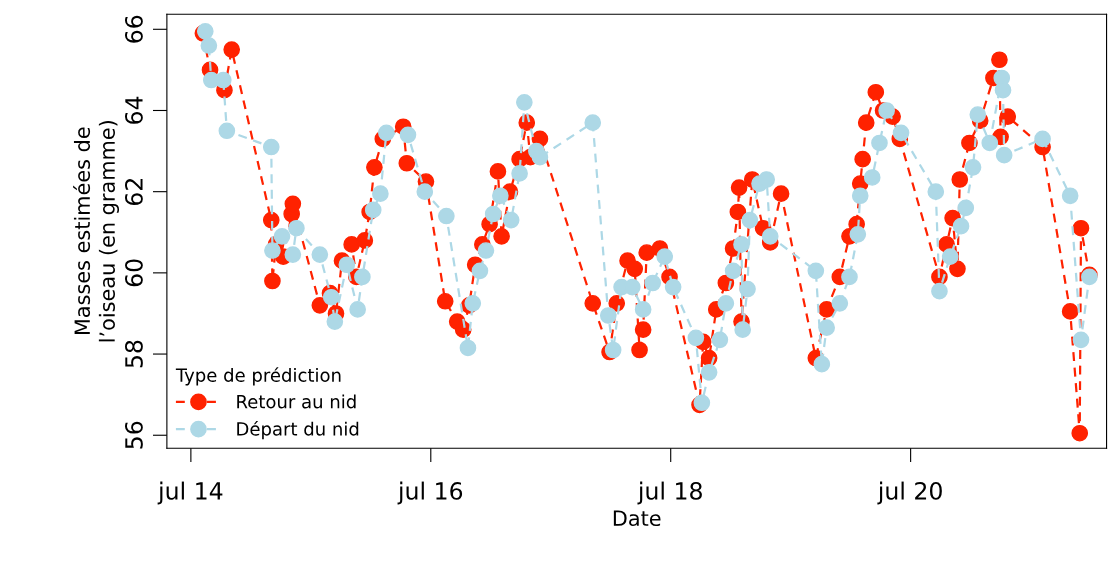  Describe the element at coordinates (134, 354) in the screenshot. I see `y-tick-label: 58` at that location.